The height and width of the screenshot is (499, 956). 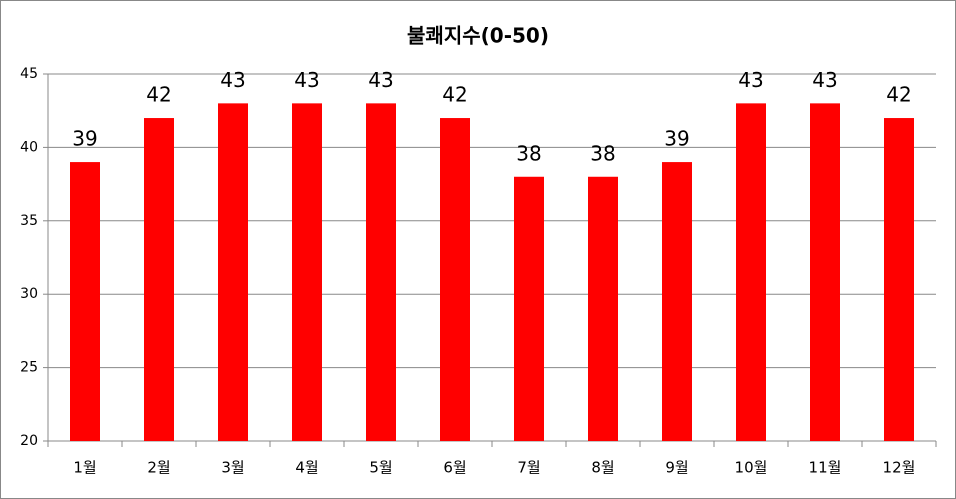 I want to click on x-tick-label: 4월, so click(x=306, y=468).